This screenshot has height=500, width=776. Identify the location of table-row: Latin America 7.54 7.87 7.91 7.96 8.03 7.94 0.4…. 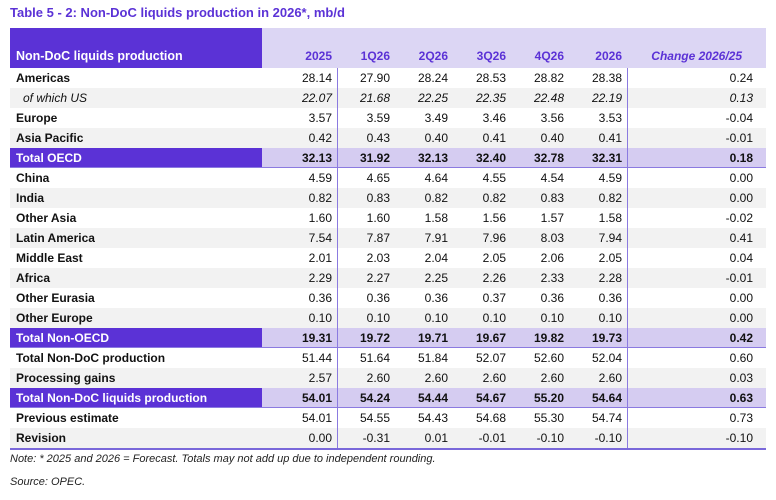
(388, 238).